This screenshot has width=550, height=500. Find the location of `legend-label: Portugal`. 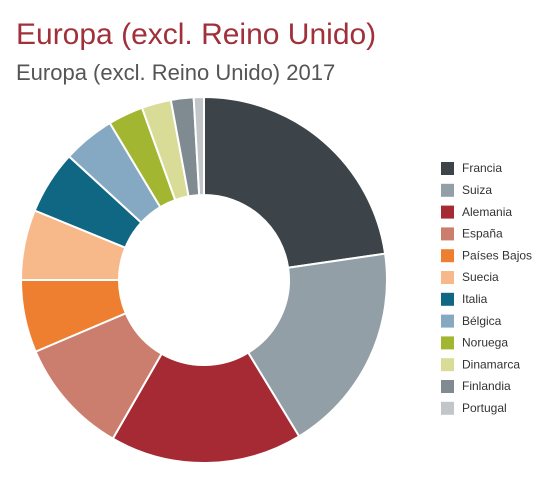

legend-label: Portugal is located at coordinates (484, 408).